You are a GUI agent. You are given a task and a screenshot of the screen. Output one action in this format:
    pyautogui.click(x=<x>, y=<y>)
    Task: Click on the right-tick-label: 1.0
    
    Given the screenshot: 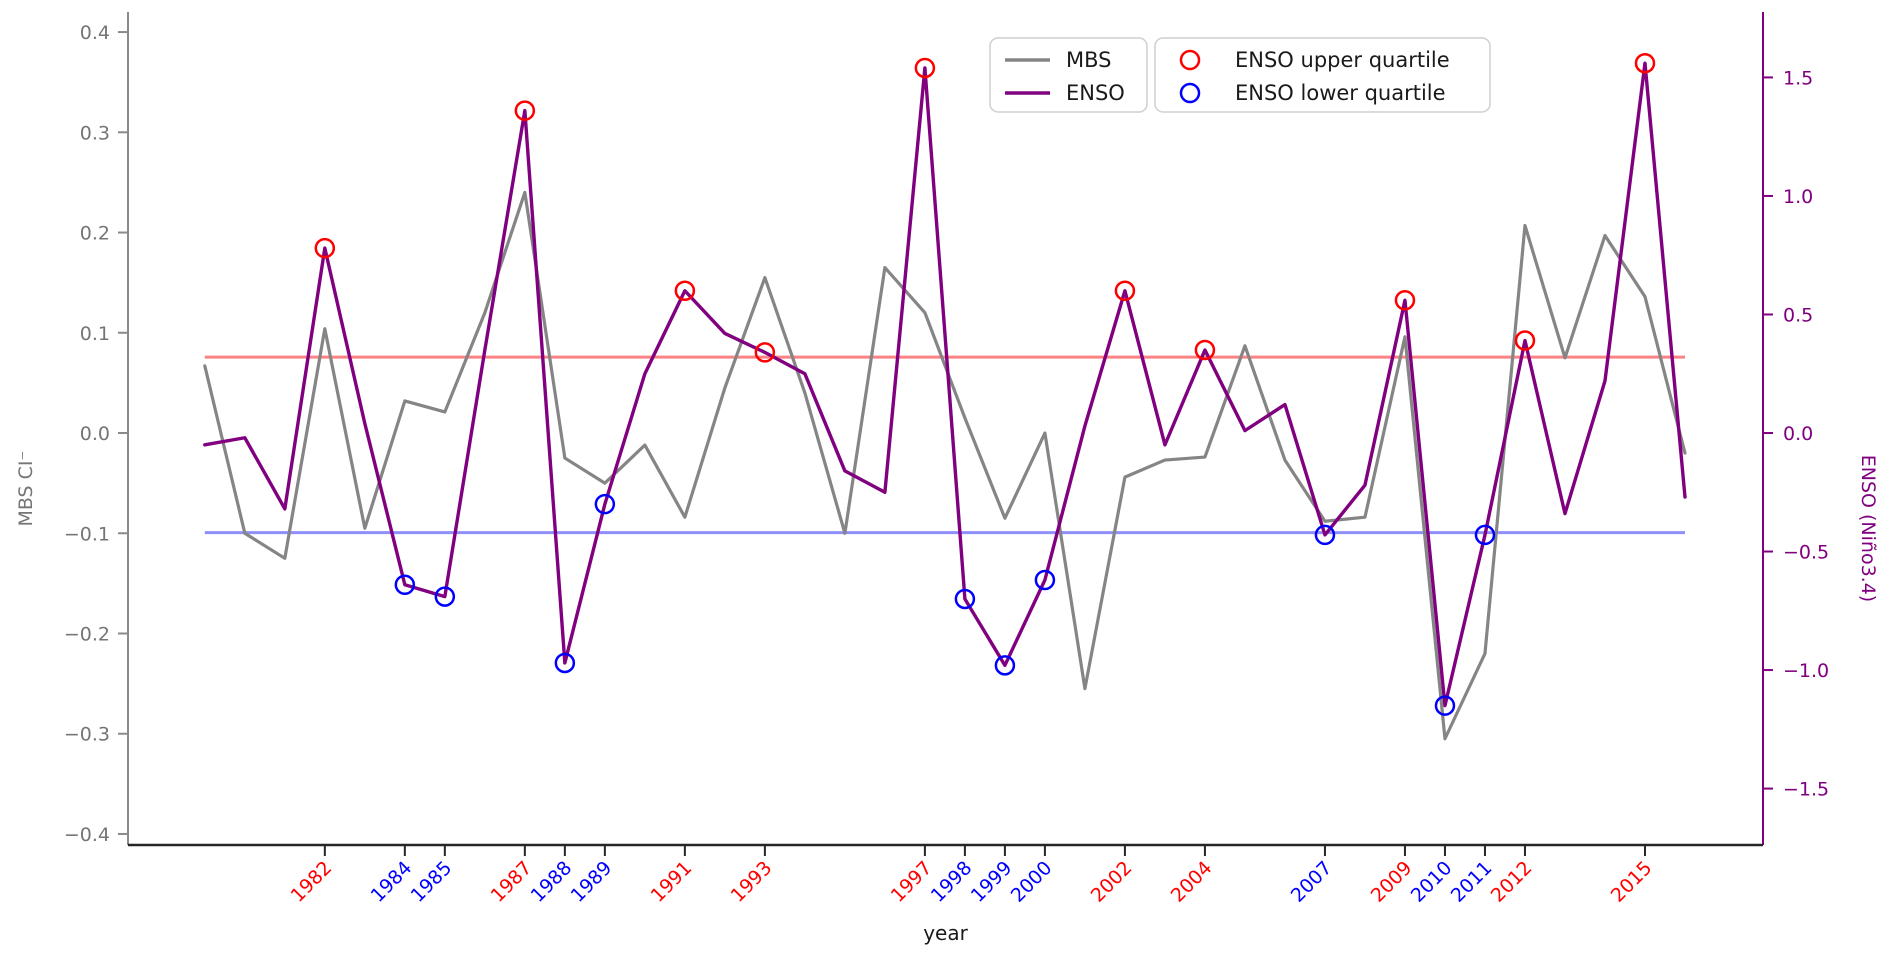 What is the action you would take?
    pyautogui.click(x=1798, y=197)
    